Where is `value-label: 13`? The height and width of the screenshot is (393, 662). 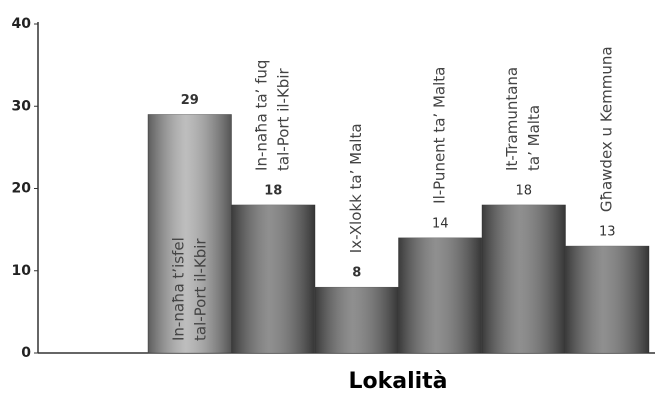 value-label: 13 is located at coordinates (607, 232).